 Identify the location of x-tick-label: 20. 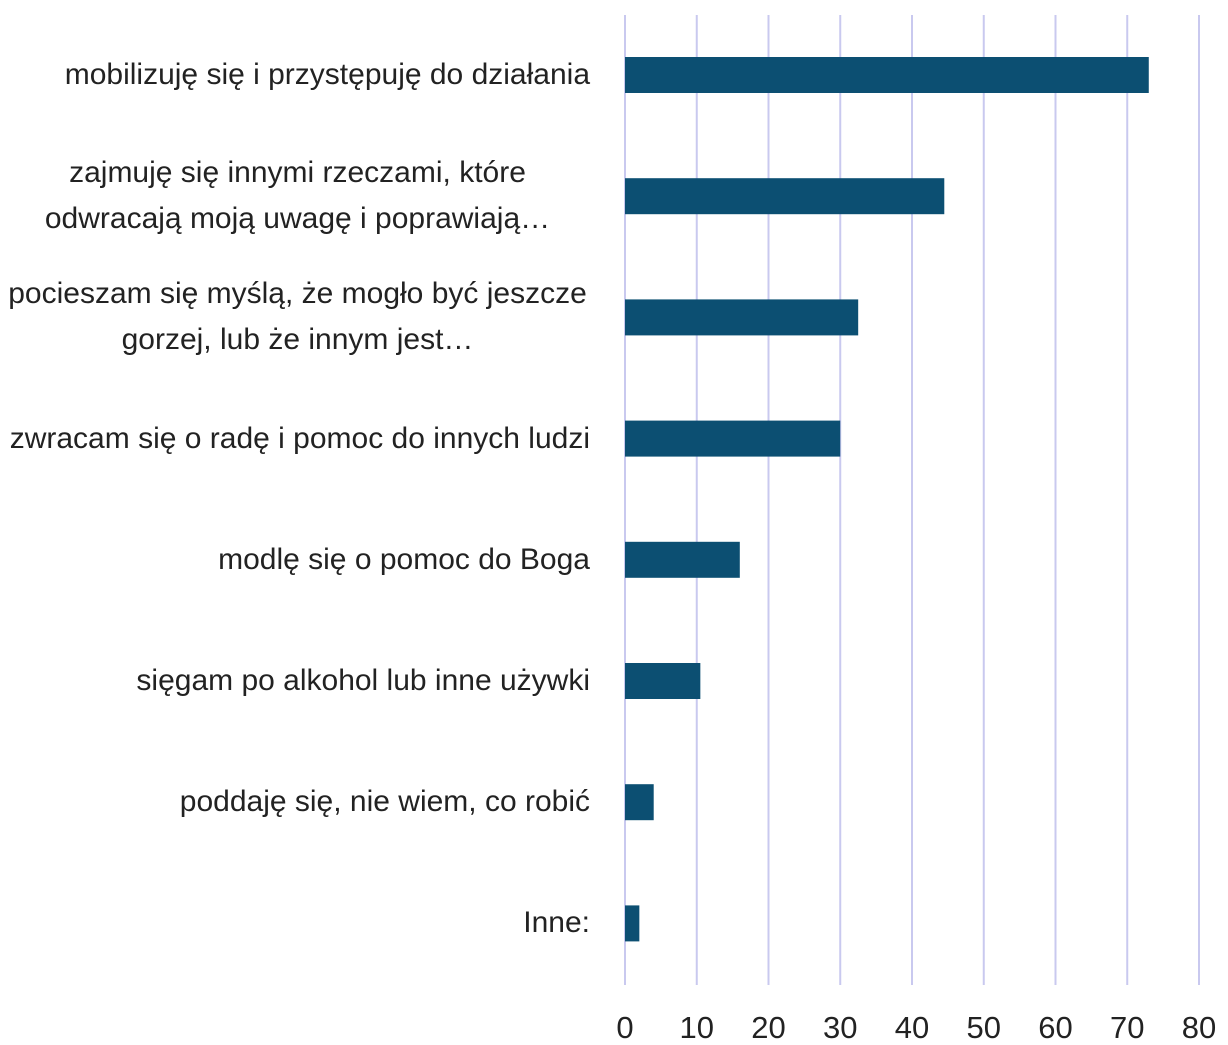
(768, 1027).